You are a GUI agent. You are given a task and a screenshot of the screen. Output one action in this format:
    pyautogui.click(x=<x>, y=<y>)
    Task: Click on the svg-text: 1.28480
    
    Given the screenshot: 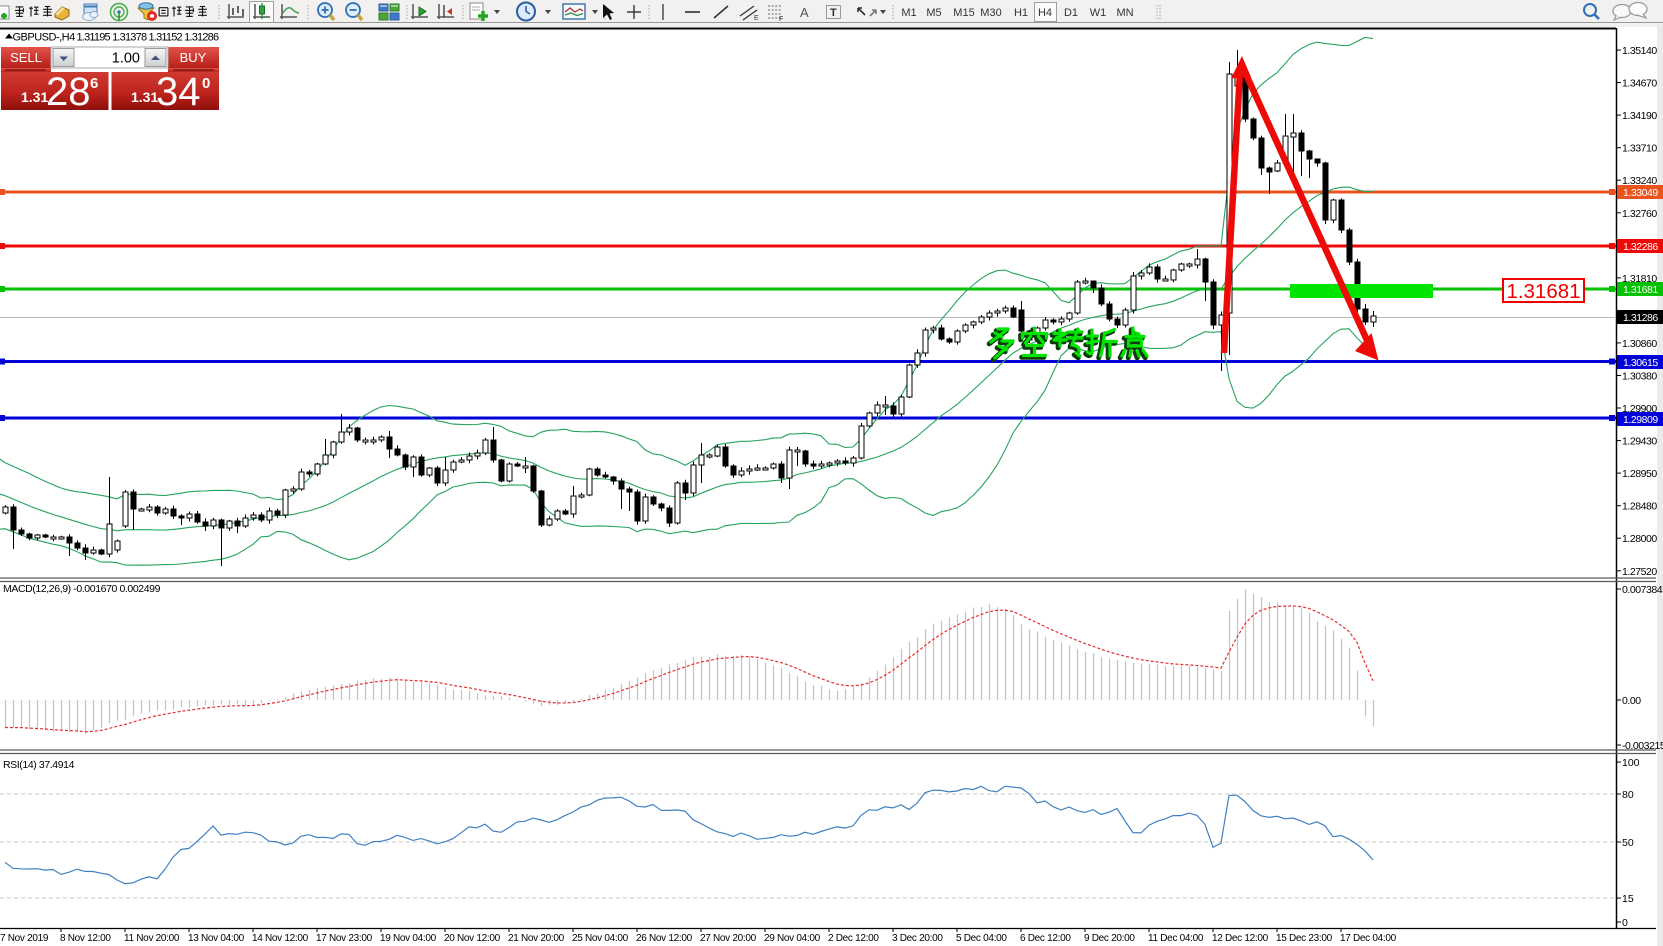 What is the action you would take?
    pyautogui.click(x=1639, y=507)
    